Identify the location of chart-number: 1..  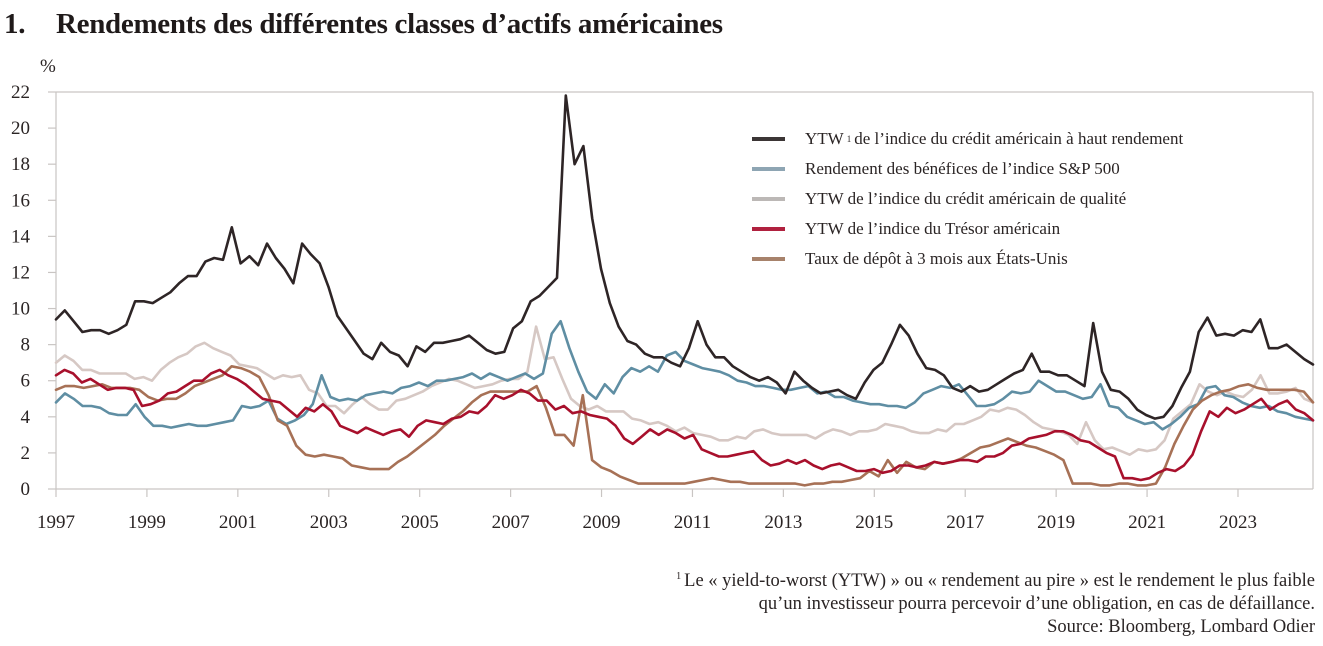
(15, 24).